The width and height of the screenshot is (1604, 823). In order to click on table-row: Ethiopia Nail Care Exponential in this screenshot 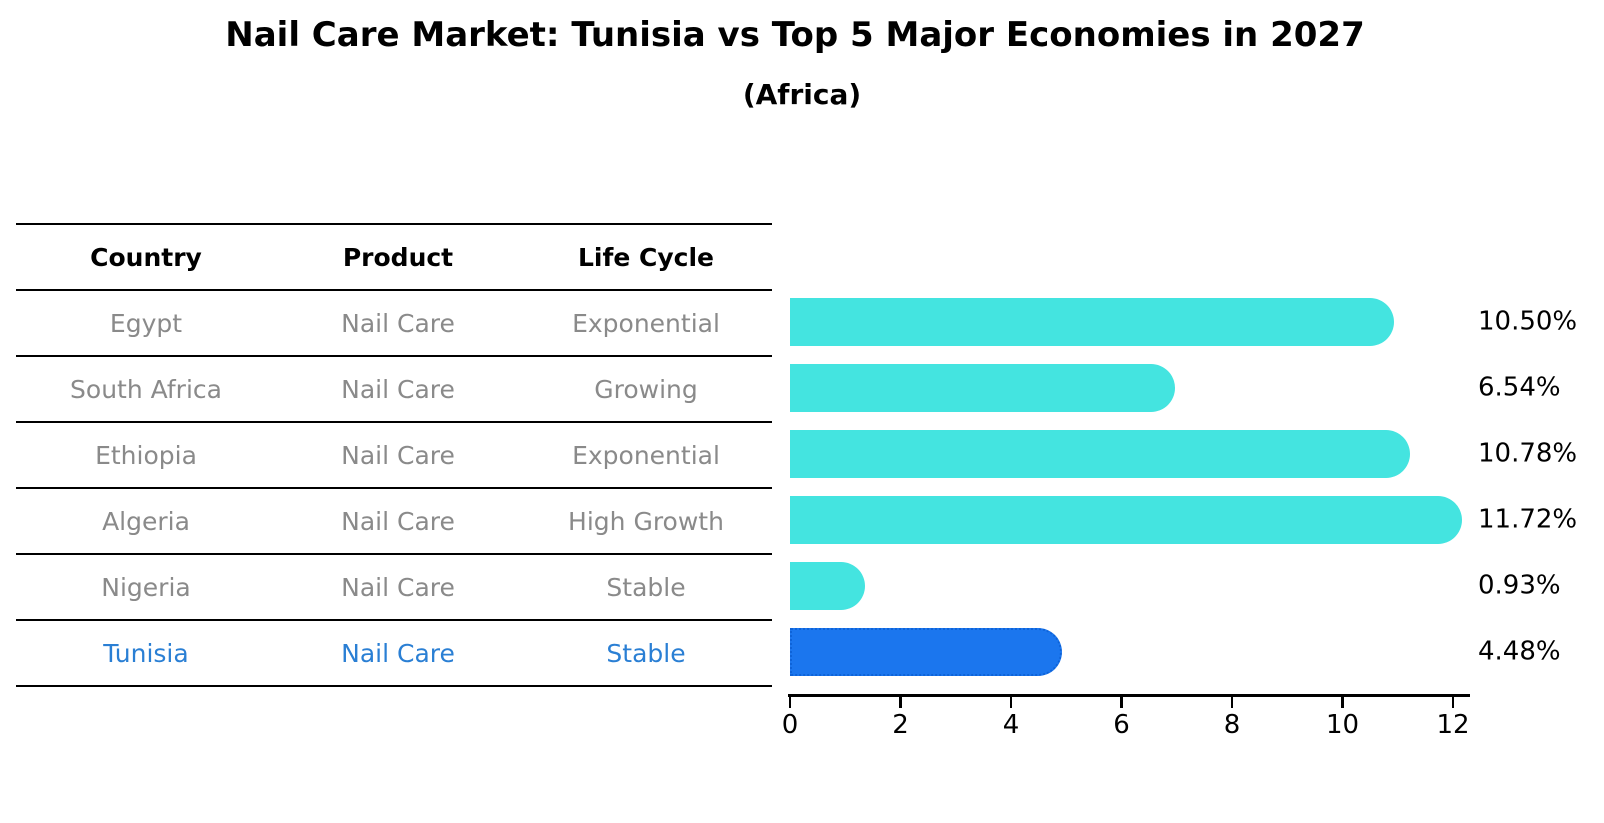, I will do `click(394, 454)`.